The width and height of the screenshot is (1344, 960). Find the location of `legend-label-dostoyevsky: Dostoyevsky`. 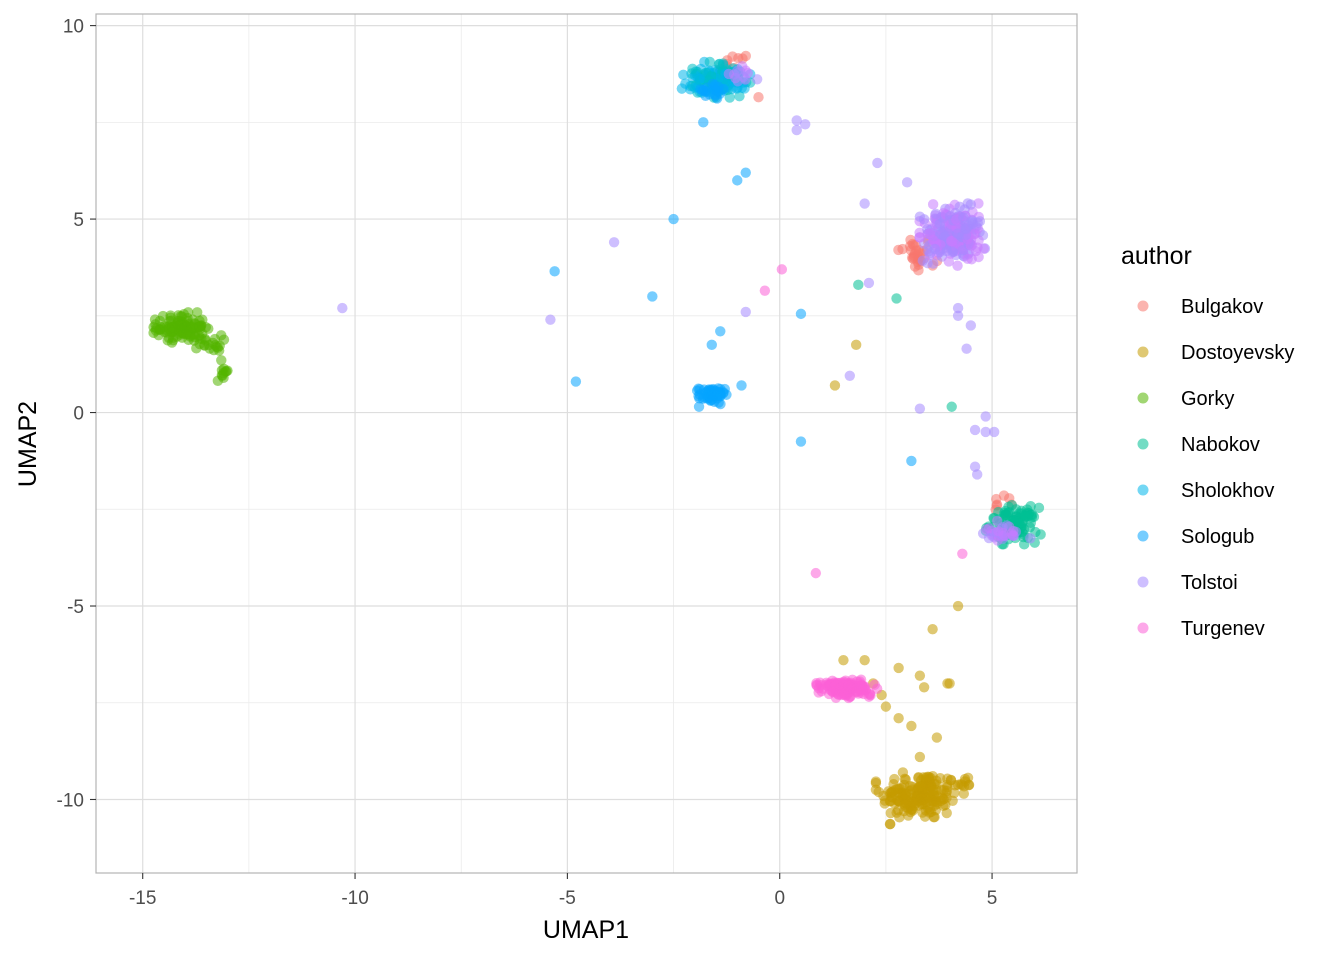

legend-label-dostoyevsky: Dostoyevsky is located at coordinates (1237, 353).